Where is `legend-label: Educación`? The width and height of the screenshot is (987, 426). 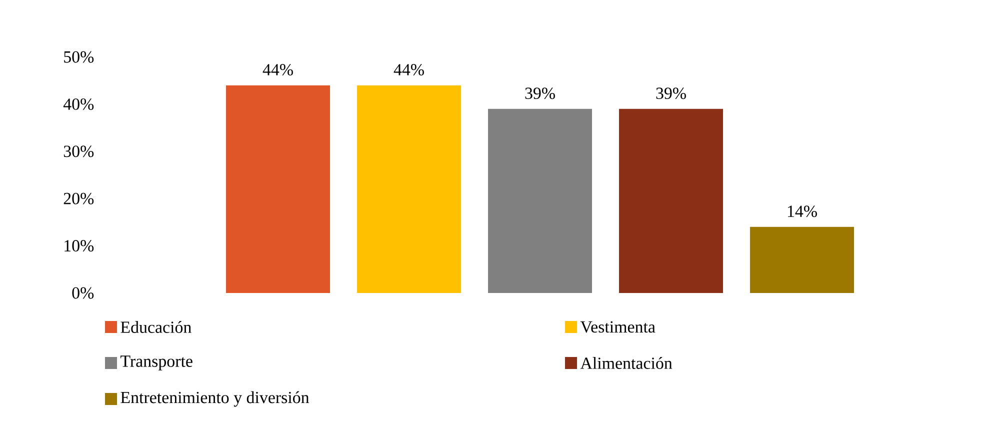
legend-label: Educación is located at coordinates (156, 327).